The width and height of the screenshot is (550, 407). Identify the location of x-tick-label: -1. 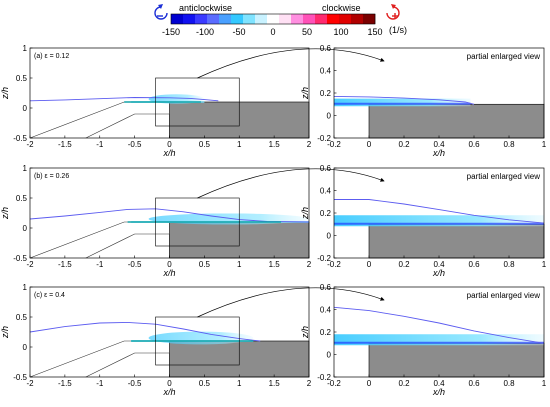
(100, 144).